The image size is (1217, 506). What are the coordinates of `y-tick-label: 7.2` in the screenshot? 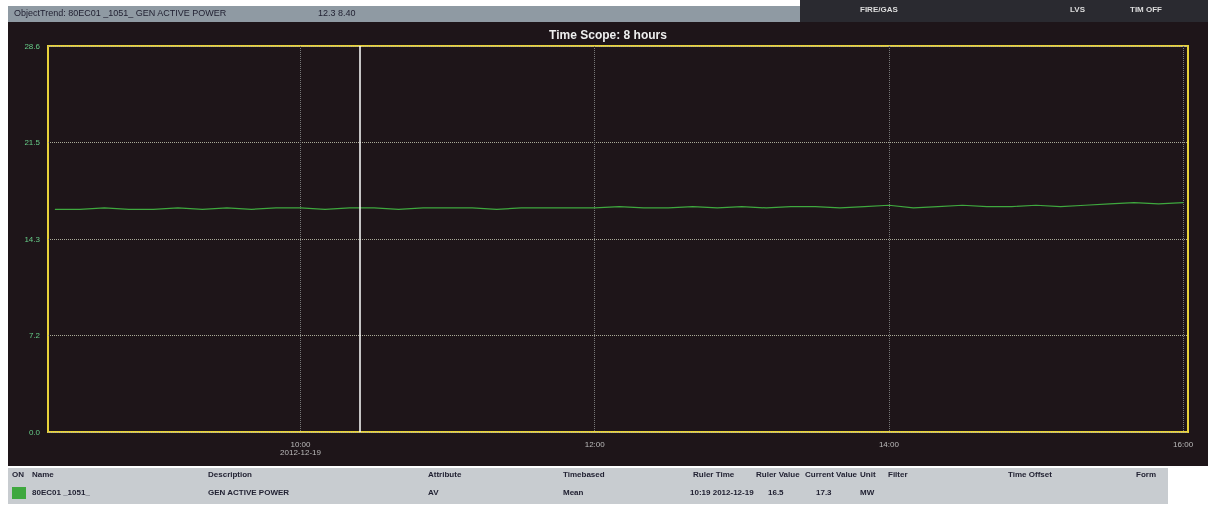 It's located at (34, 335).